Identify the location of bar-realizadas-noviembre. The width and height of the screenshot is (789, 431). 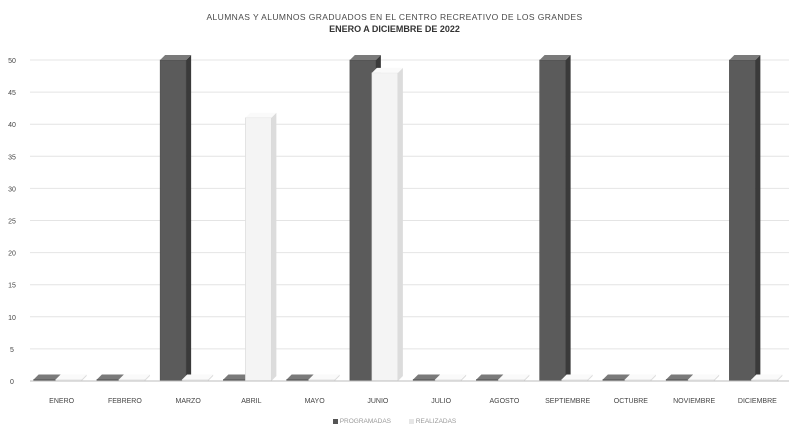
(703, 378).